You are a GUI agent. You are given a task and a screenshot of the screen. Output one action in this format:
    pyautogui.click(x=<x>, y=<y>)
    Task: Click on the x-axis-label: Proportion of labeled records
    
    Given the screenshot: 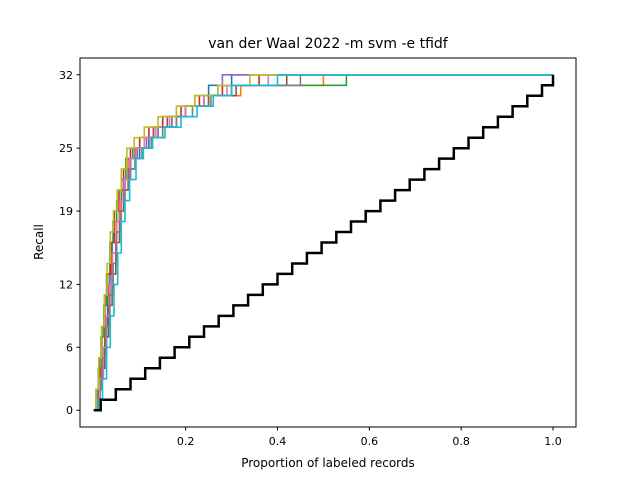 What is the action you would take?
    pyautogui.click(x=328, y=463)
    